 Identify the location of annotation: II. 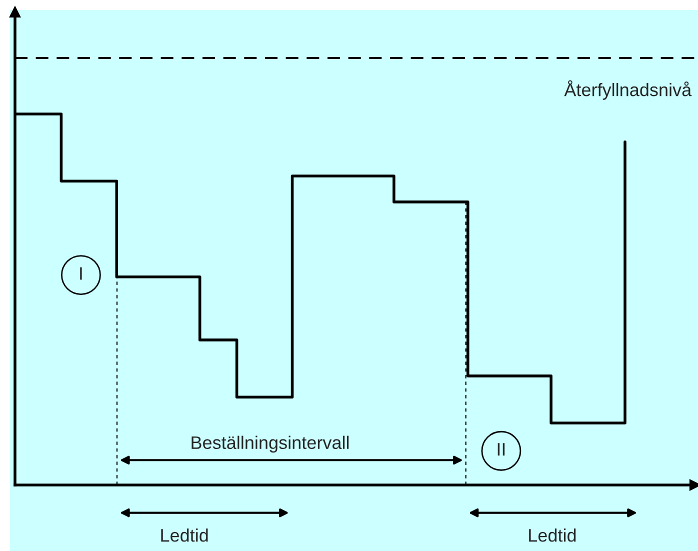
(501, 449).